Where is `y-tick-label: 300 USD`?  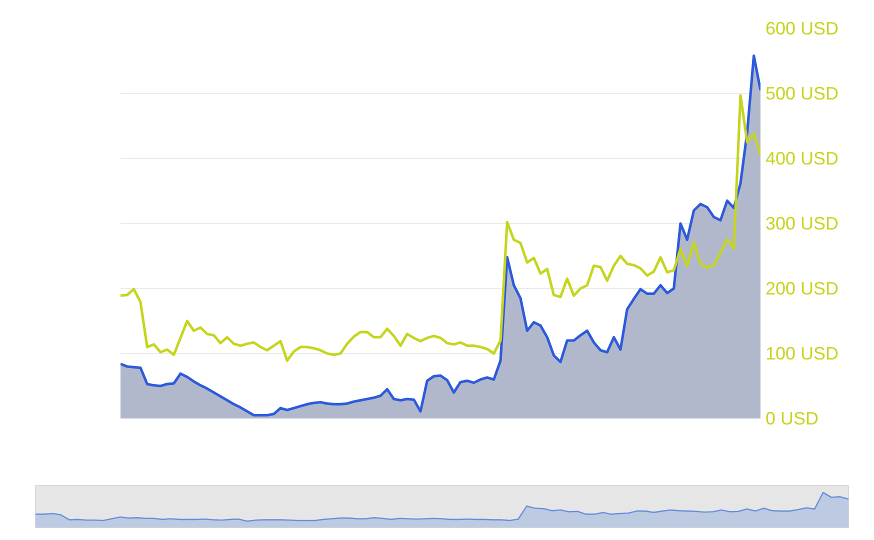
y-tick-label: 300 USD is located at coordinates (802, 224).